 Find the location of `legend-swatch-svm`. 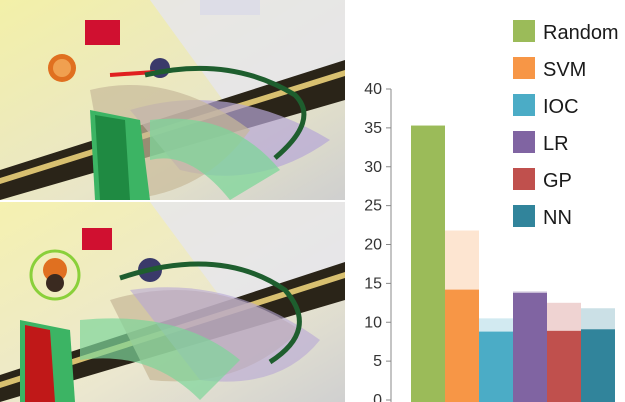

legend-swatch-svm is located at coordinates (524, 68).